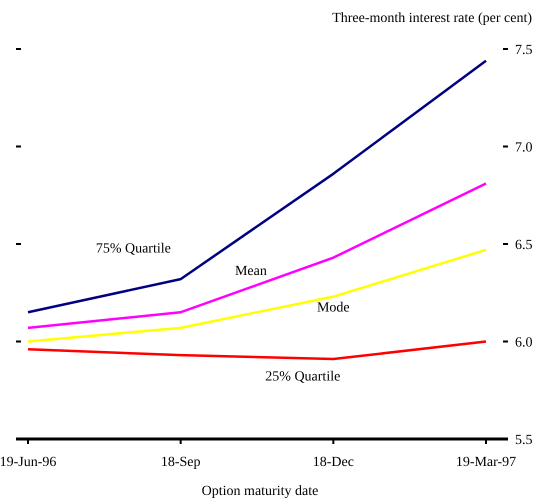 This screenshot has height=499, width=541. I want to click on y-tick-label: 7.0, so click(523, 148).